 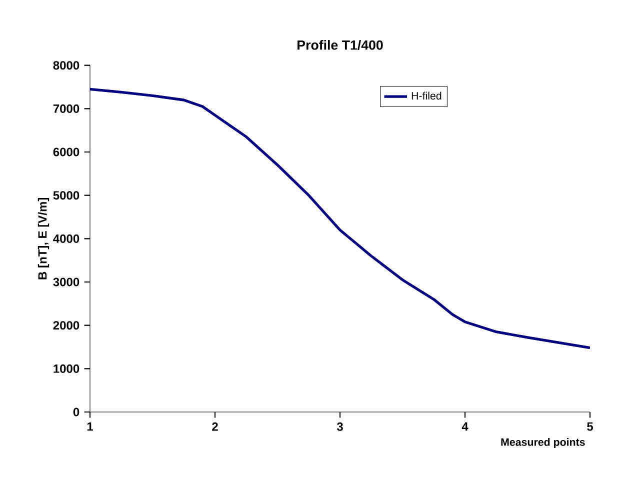 I want to click on y-axis-title: B [nT], E [V/m], so click(x=44, y=239).